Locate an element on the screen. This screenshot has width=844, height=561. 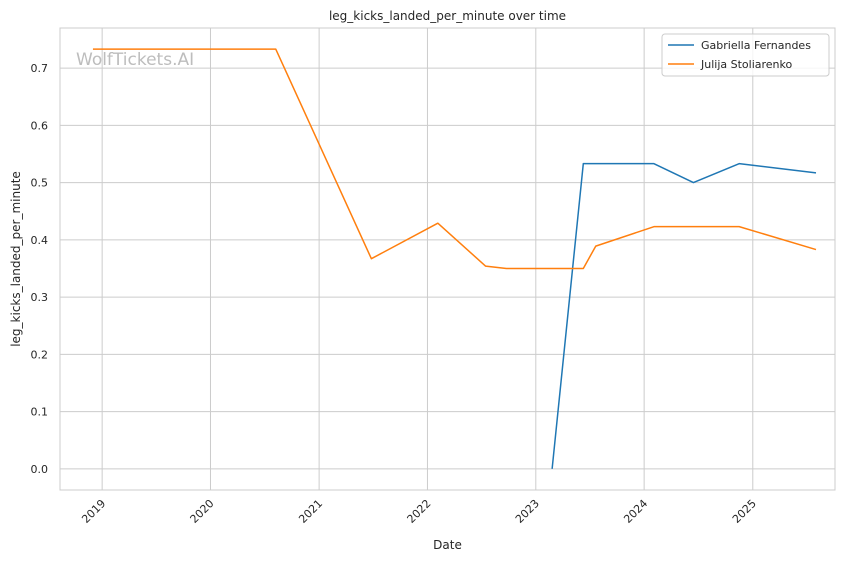
legend-label-gabriella-fernandes: Gabriella Fernandes is located at coordinates (756, 45).